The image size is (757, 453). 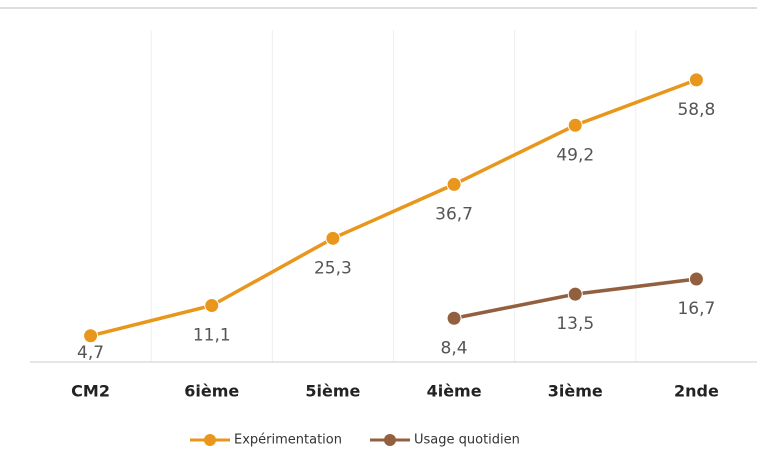 I want to click on legend-label: Usage quotidien, so click(x=467, y=440).